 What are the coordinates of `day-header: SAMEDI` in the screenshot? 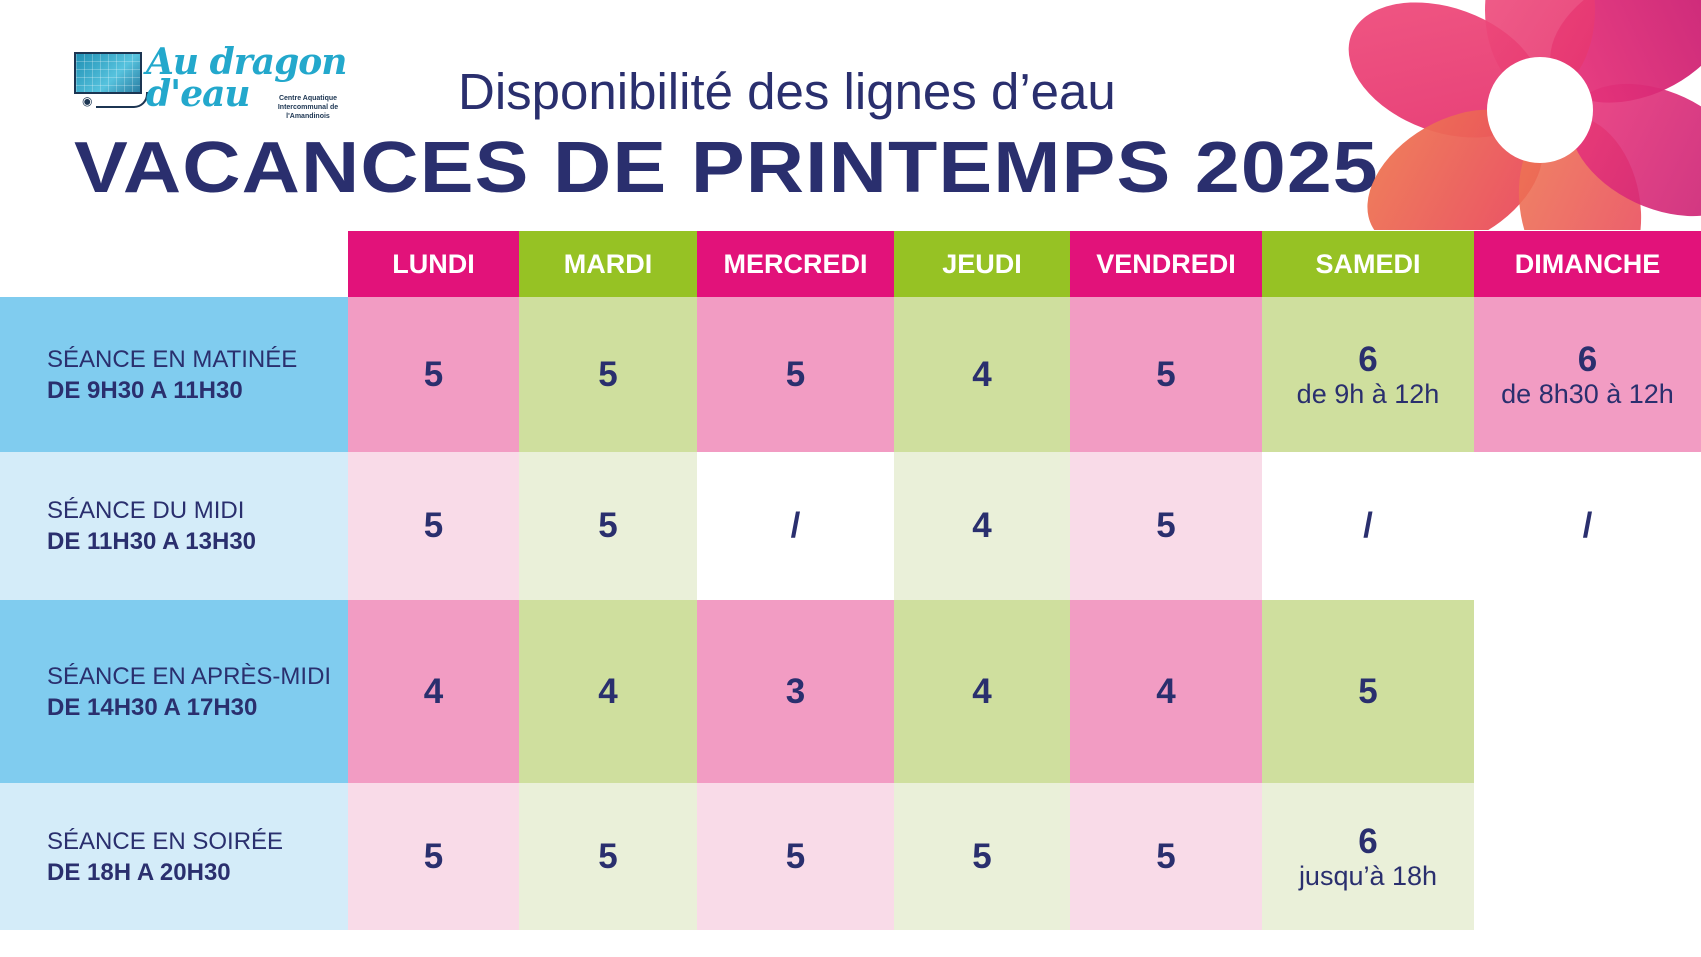 It's located at (1368, 264).